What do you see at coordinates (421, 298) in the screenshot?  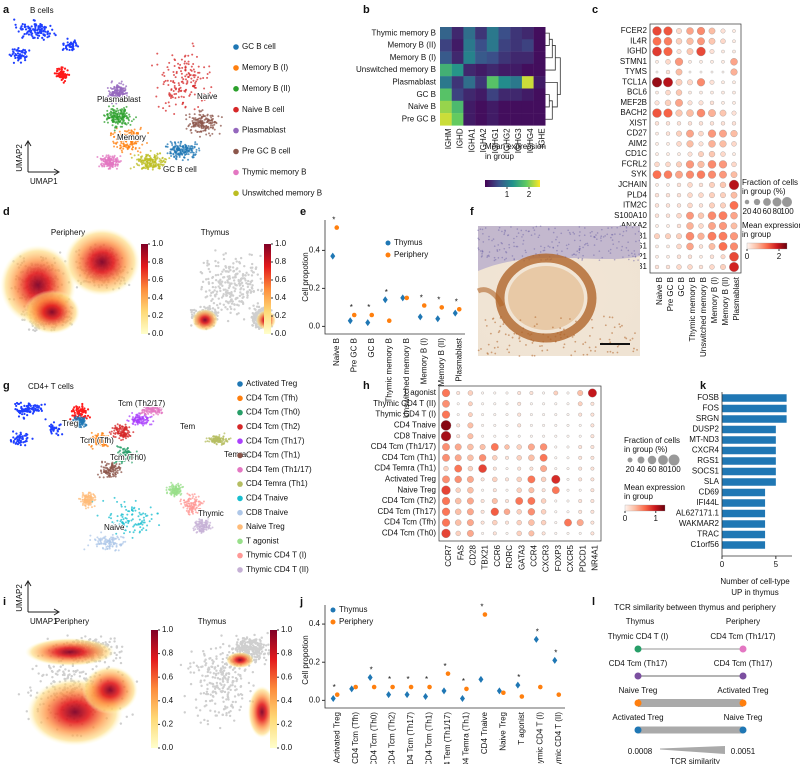 I see `significance-mark: *` at bounding box center [421, 298].